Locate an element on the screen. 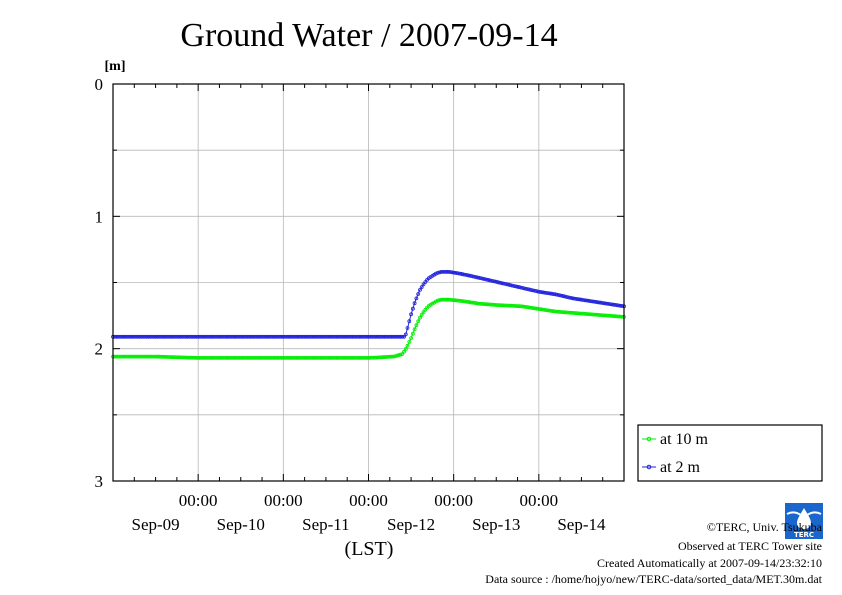 This screenshot has width=842, height=595. x-day-label: Sep-09 is located at coordinates (155, 524).